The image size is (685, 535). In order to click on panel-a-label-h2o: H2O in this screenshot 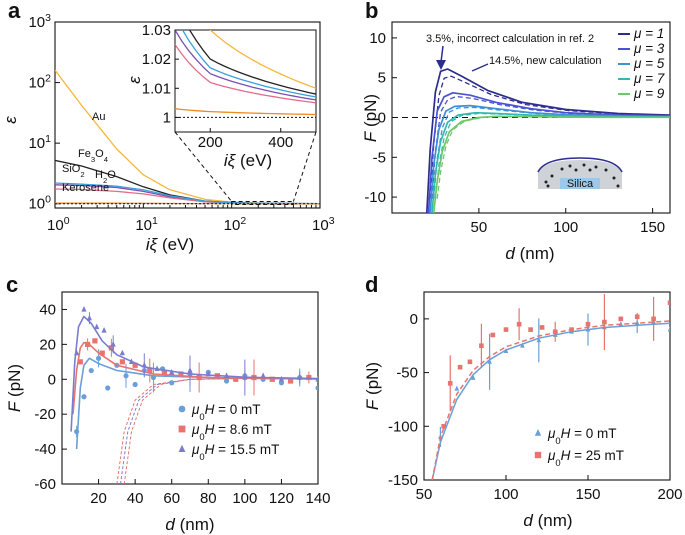, I will do `click(105, 177)`.